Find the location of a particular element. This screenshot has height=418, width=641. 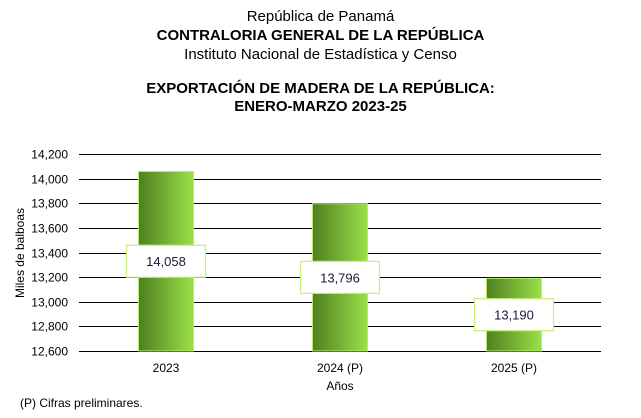

y-tick-label: 13,600 is located at coordinates (49, 229).